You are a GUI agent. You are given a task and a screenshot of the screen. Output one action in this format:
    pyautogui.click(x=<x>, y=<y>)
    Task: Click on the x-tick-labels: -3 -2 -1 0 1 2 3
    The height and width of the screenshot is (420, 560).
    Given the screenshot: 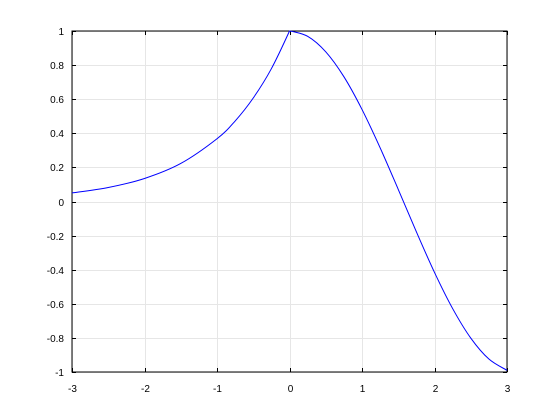 What is the action you would take?
    pyautogui.click(x=289, y=389)
    